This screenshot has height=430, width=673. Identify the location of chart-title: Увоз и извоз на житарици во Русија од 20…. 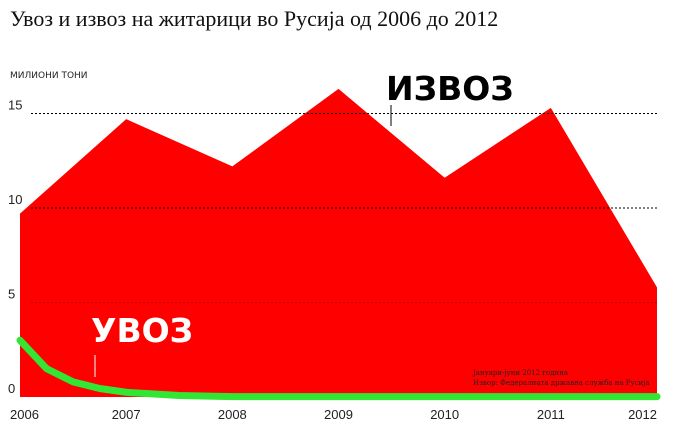
(254, 18).